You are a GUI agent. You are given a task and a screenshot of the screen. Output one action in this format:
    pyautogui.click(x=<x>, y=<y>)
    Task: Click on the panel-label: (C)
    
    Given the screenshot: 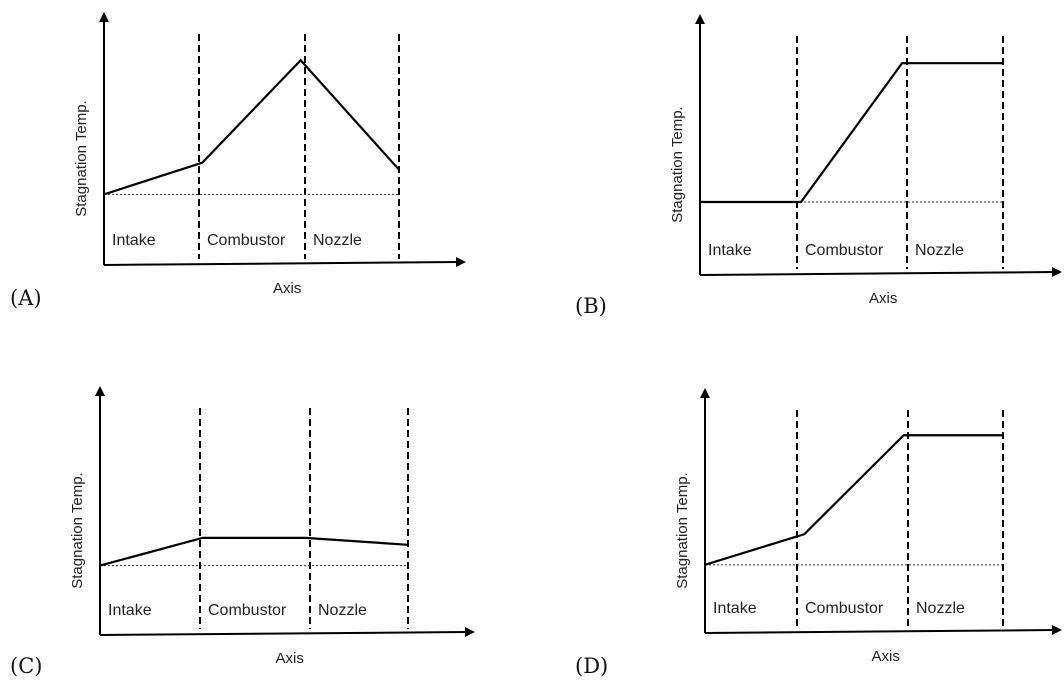 What is the action you would take?
    pyautogui.click(x=26, y=666)
    